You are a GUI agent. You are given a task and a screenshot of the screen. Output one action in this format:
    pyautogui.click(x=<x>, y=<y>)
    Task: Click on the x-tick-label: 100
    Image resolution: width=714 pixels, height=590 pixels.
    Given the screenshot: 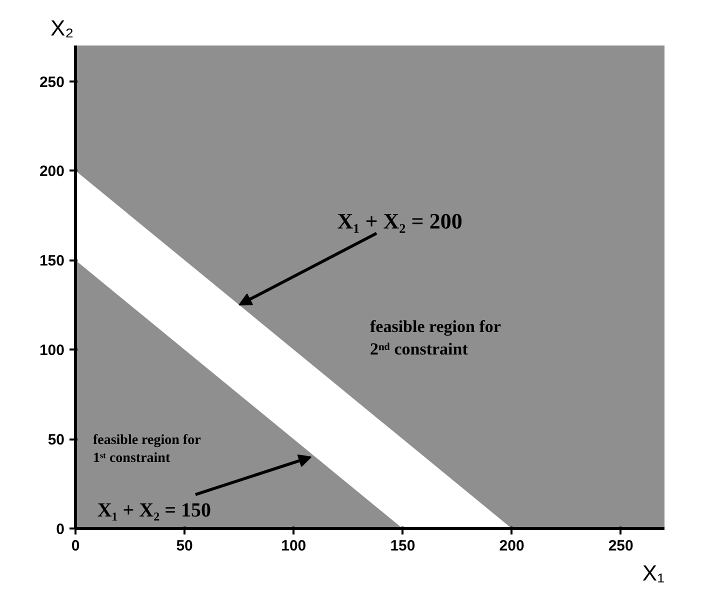 What is the action you would take?
    pyautogui.click(x=293, y=546)
    